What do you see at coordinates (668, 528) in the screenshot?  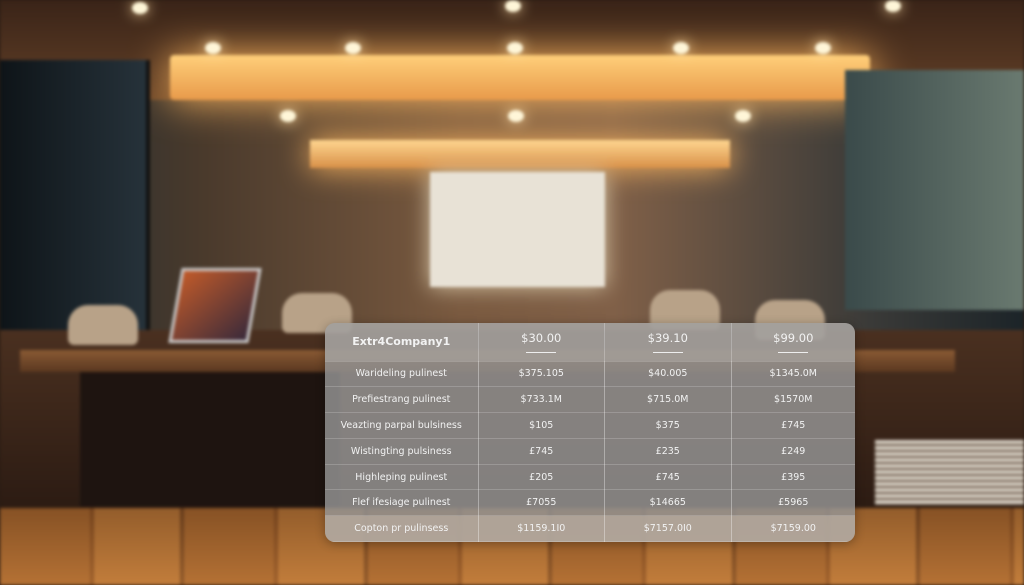 I see `cell-value: $7157.0I0` at bounding box center [668, 528].